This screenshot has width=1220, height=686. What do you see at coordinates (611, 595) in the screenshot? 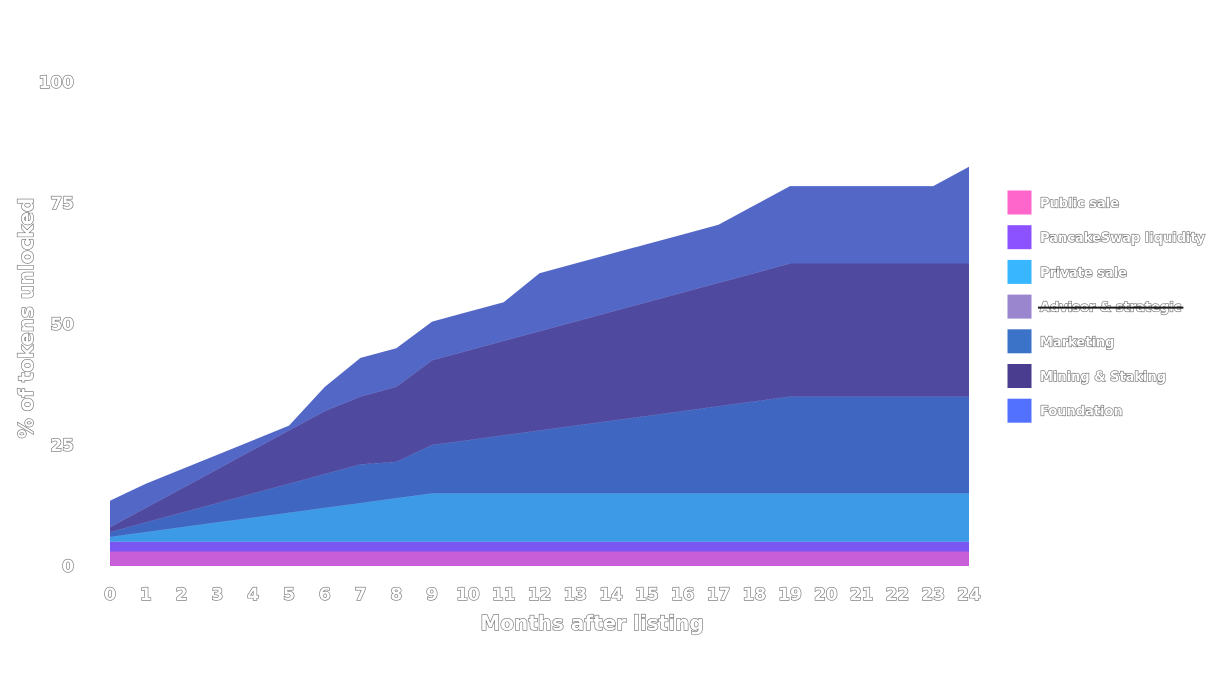
I see `x-tick-label: 14` at bounding box center [611, 595].